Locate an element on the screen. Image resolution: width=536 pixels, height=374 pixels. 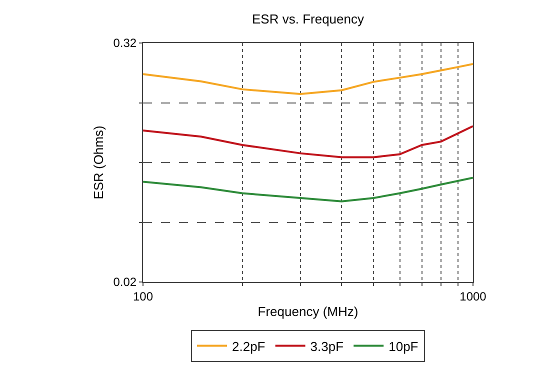
y-tick-label: 0.02 is located at coordinates (125, 282).